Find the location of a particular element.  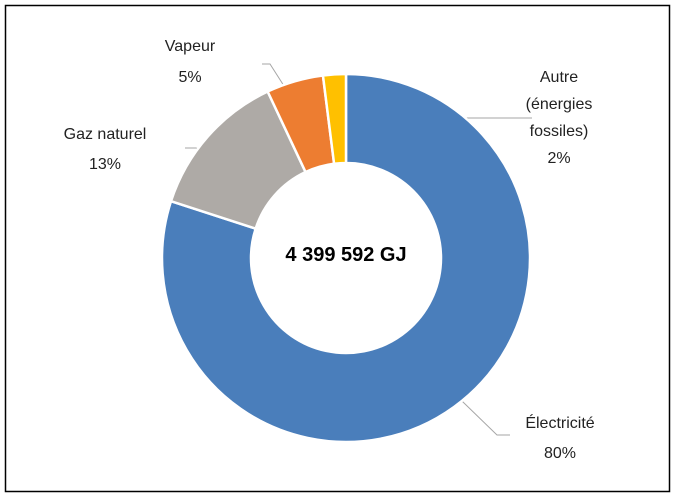

slice-value-label: 80% is located at coordinates (560, 453).